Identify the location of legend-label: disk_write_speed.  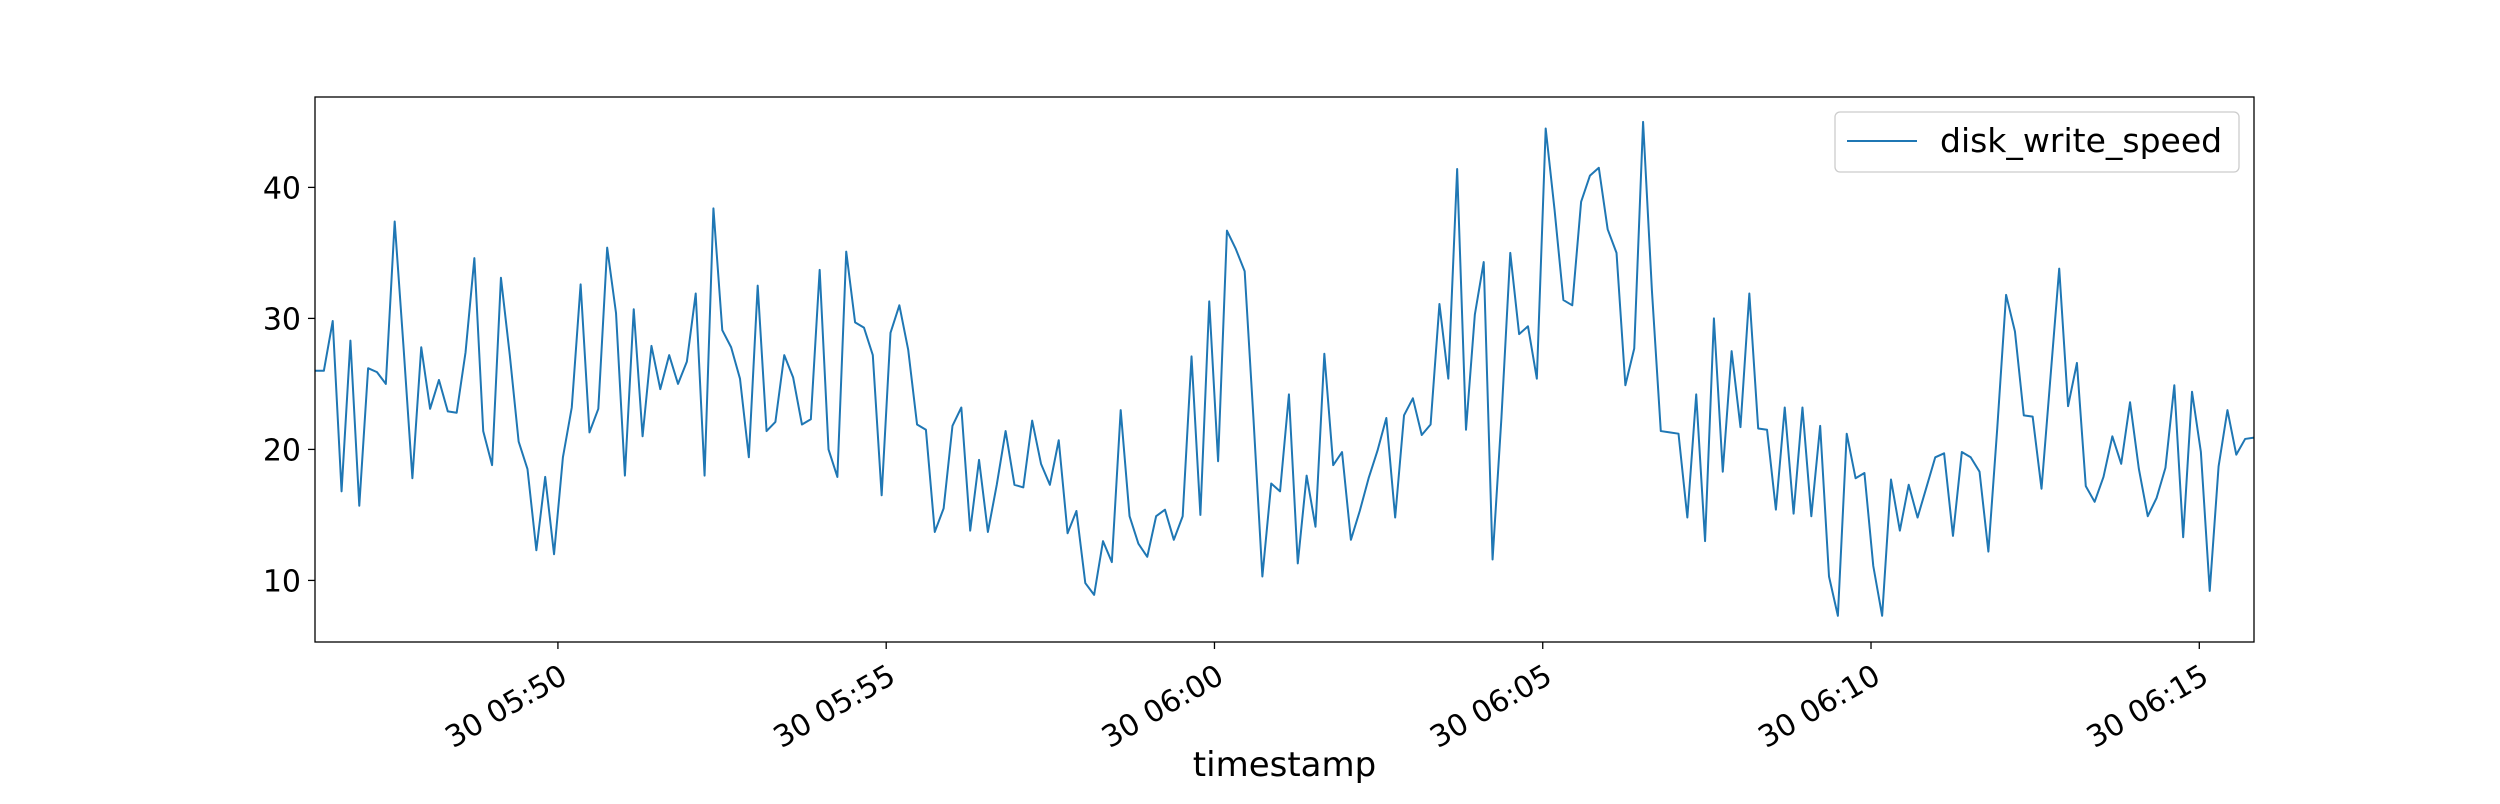
(2081, 140).